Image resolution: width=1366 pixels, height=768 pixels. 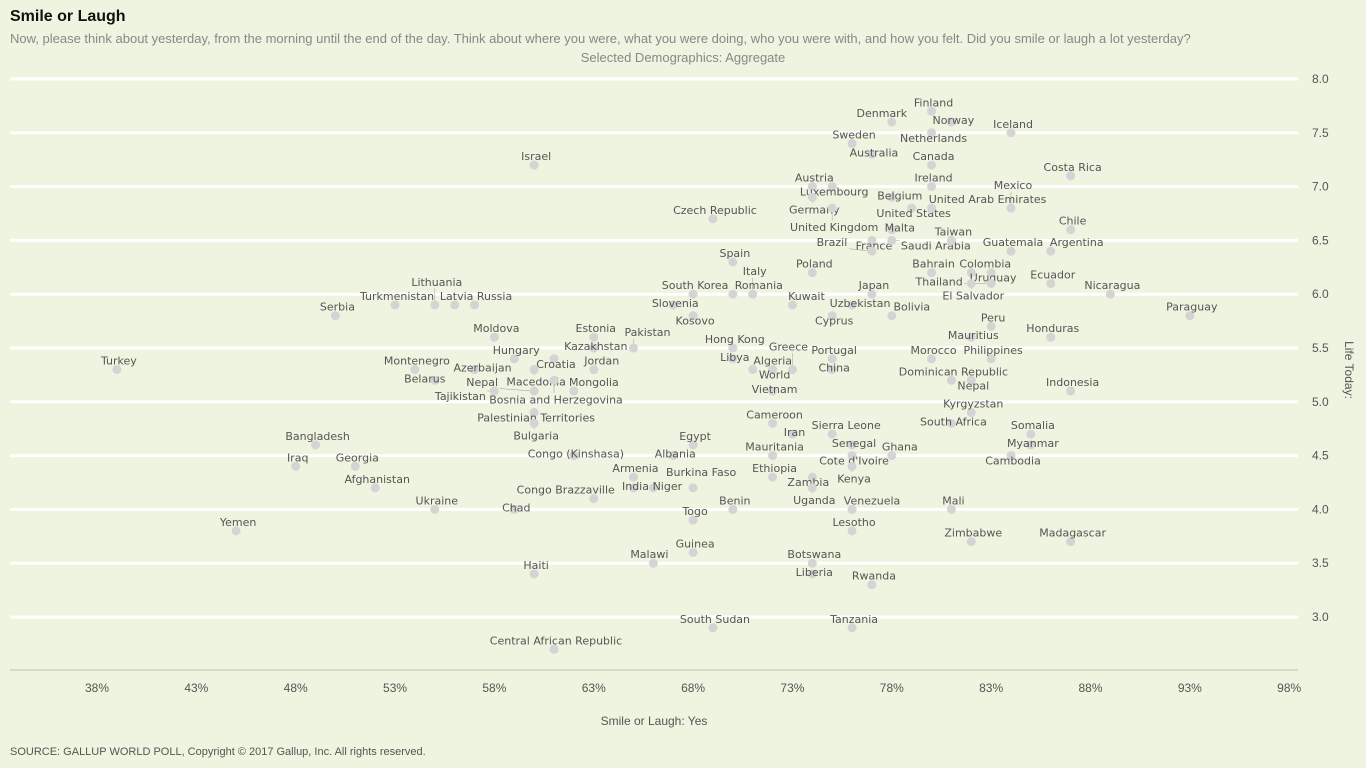 What do you see at coordinates (1073, 171) in the screenshot?
I see `data-point: Costa Rica` at bounding box center [1073, 171].